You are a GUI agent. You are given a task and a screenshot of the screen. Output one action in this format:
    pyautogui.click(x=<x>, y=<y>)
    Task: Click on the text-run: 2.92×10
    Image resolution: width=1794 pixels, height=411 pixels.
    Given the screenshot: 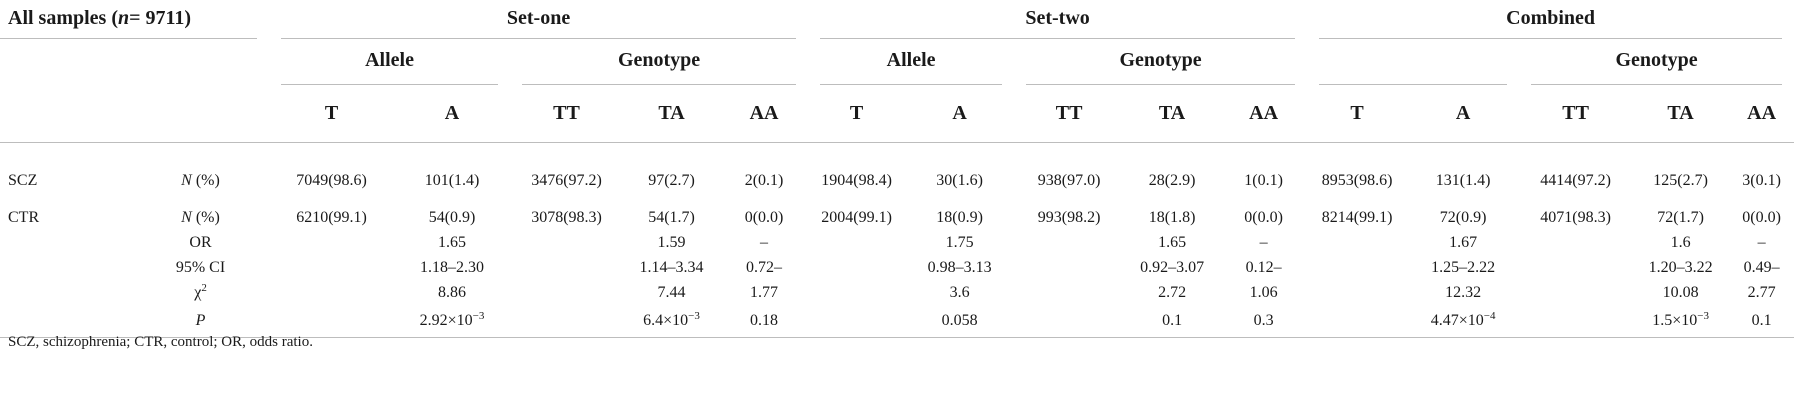 What is the action you would take?
    pyautogui.click(x=446, y=320)
    